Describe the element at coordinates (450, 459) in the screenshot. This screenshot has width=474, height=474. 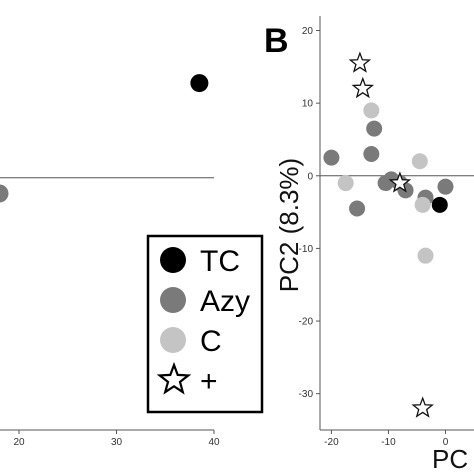
I see `x-axis-label: PC` at that location.